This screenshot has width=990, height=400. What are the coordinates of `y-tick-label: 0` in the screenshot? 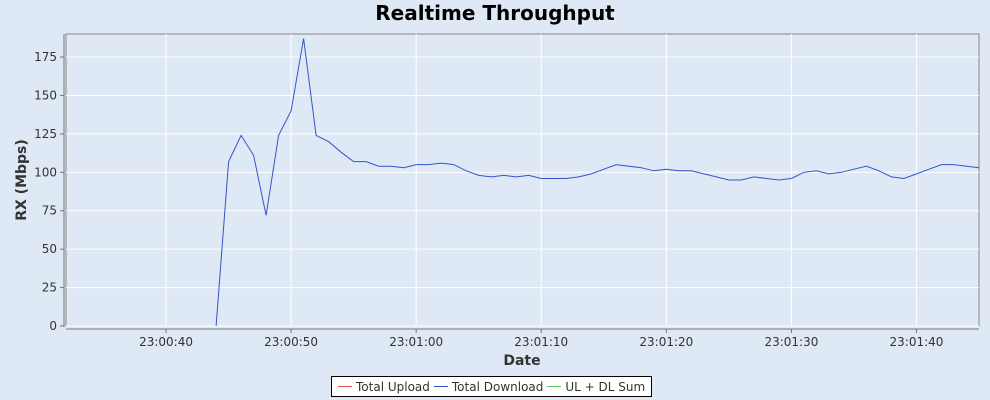 It's located at (53, 326).